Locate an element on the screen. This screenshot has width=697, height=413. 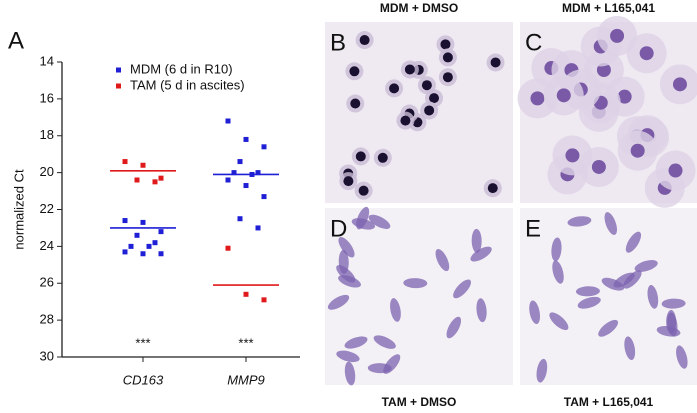
panel-letter: D is located at coordinates (338, 228).